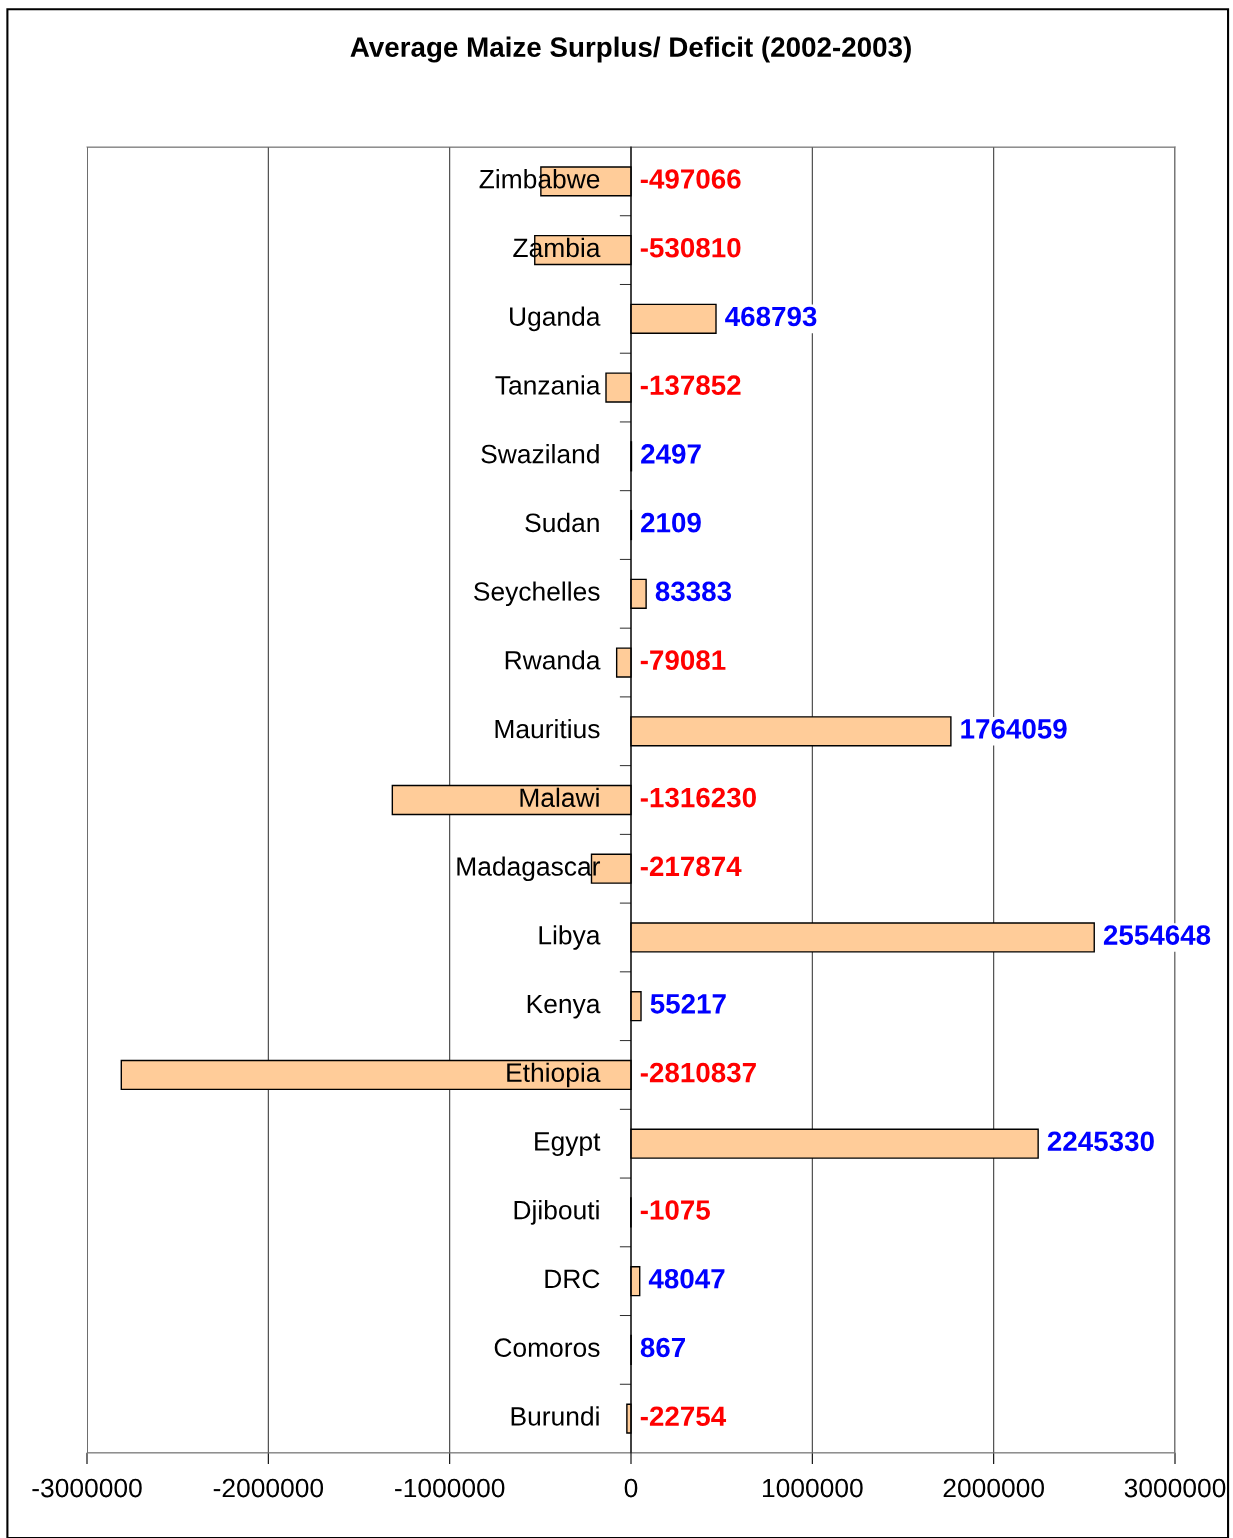 This screenshot has width=1233, height=1538. I want to click on data-label: 55217, so click(688, 1004).